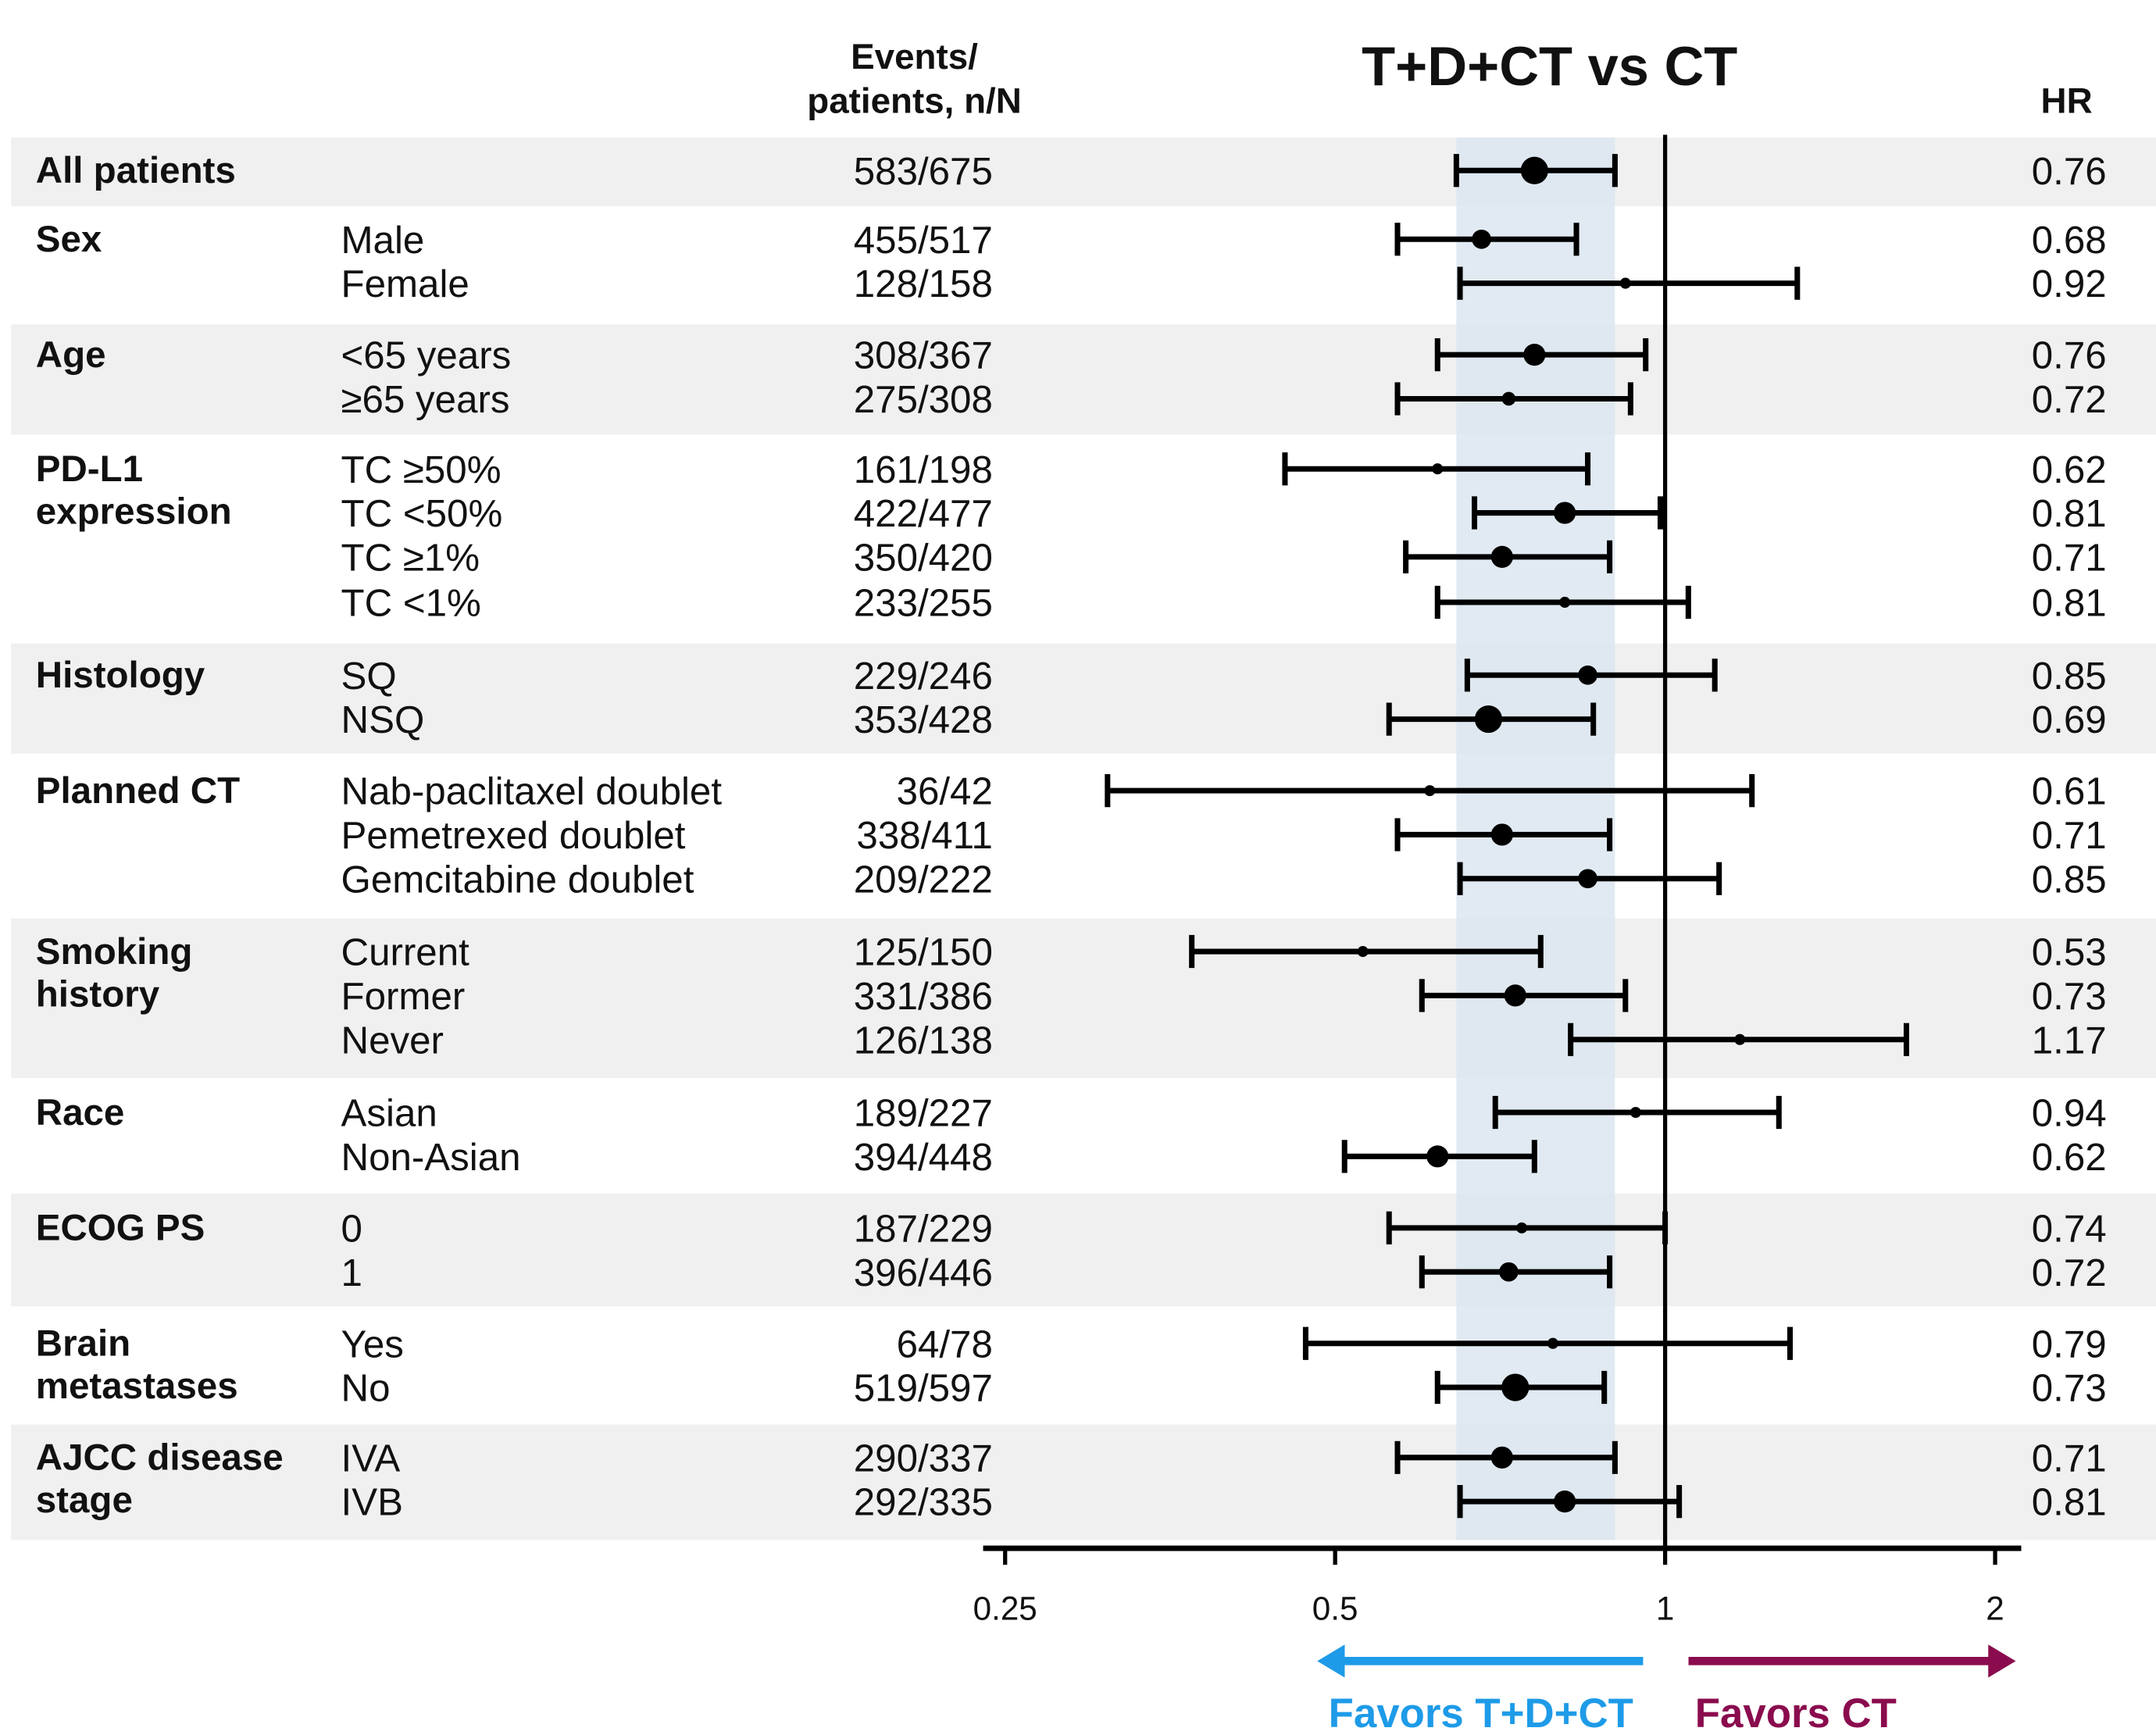 This screenshot has height=1735, width=2156. What do you see at coordinates (383, 240) in the screenshot?
I see `subgroup-label: Male` at bounding box center [383, 240].